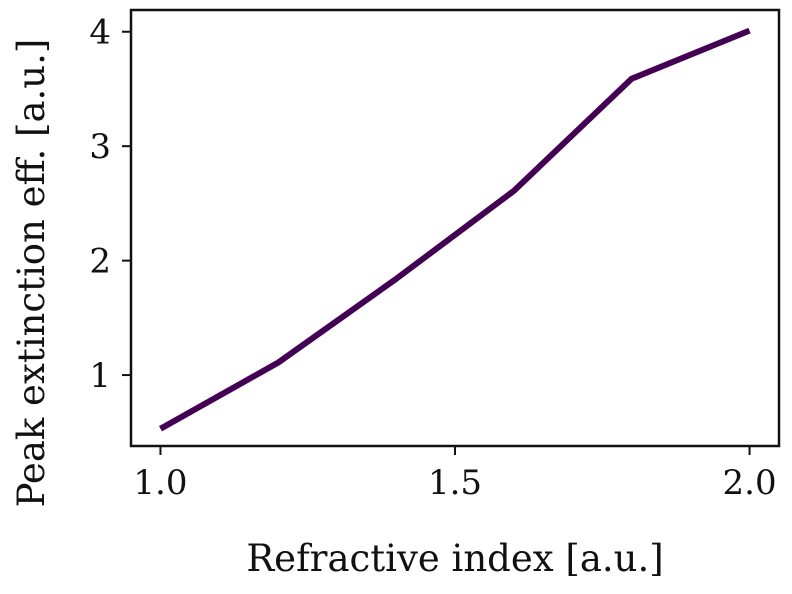  What do you see at coordinates (160, 483) in the screenshot?
I see `x-tick-label: 1.0` at bounding box center [160, 483].